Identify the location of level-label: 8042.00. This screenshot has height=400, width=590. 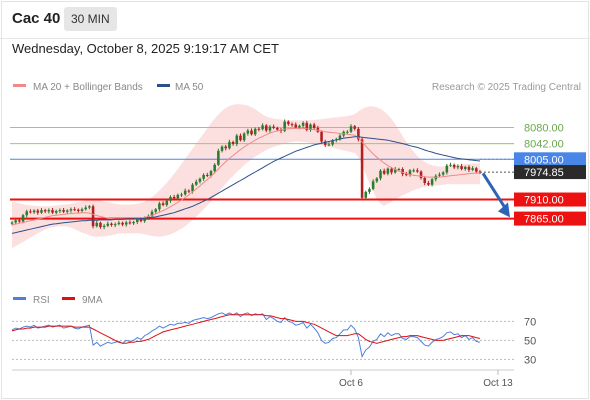
(544, 145).